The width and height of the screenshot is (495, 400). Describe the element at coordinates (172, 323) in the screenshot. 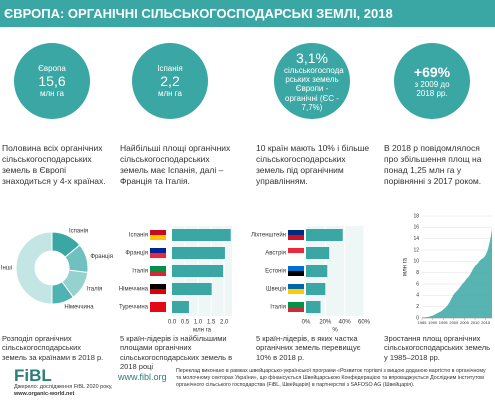

I see `x-tick-label: 0.0` at that location.